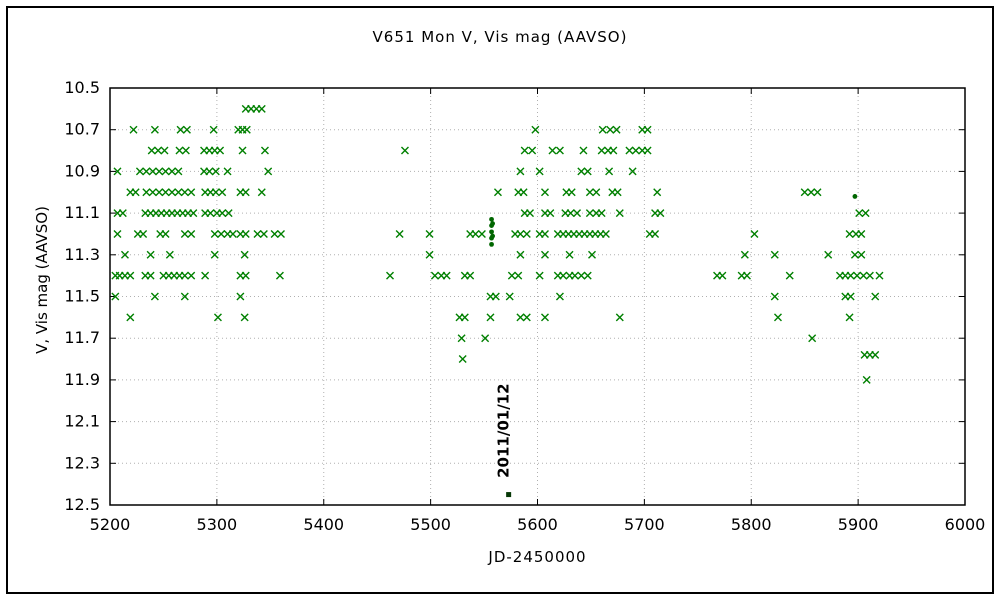 This screenshot has height=600, width=1000. Describe the element at coordinates (82, 296) in the screenshot. I see `y-tick-label: 11.5` at that location.